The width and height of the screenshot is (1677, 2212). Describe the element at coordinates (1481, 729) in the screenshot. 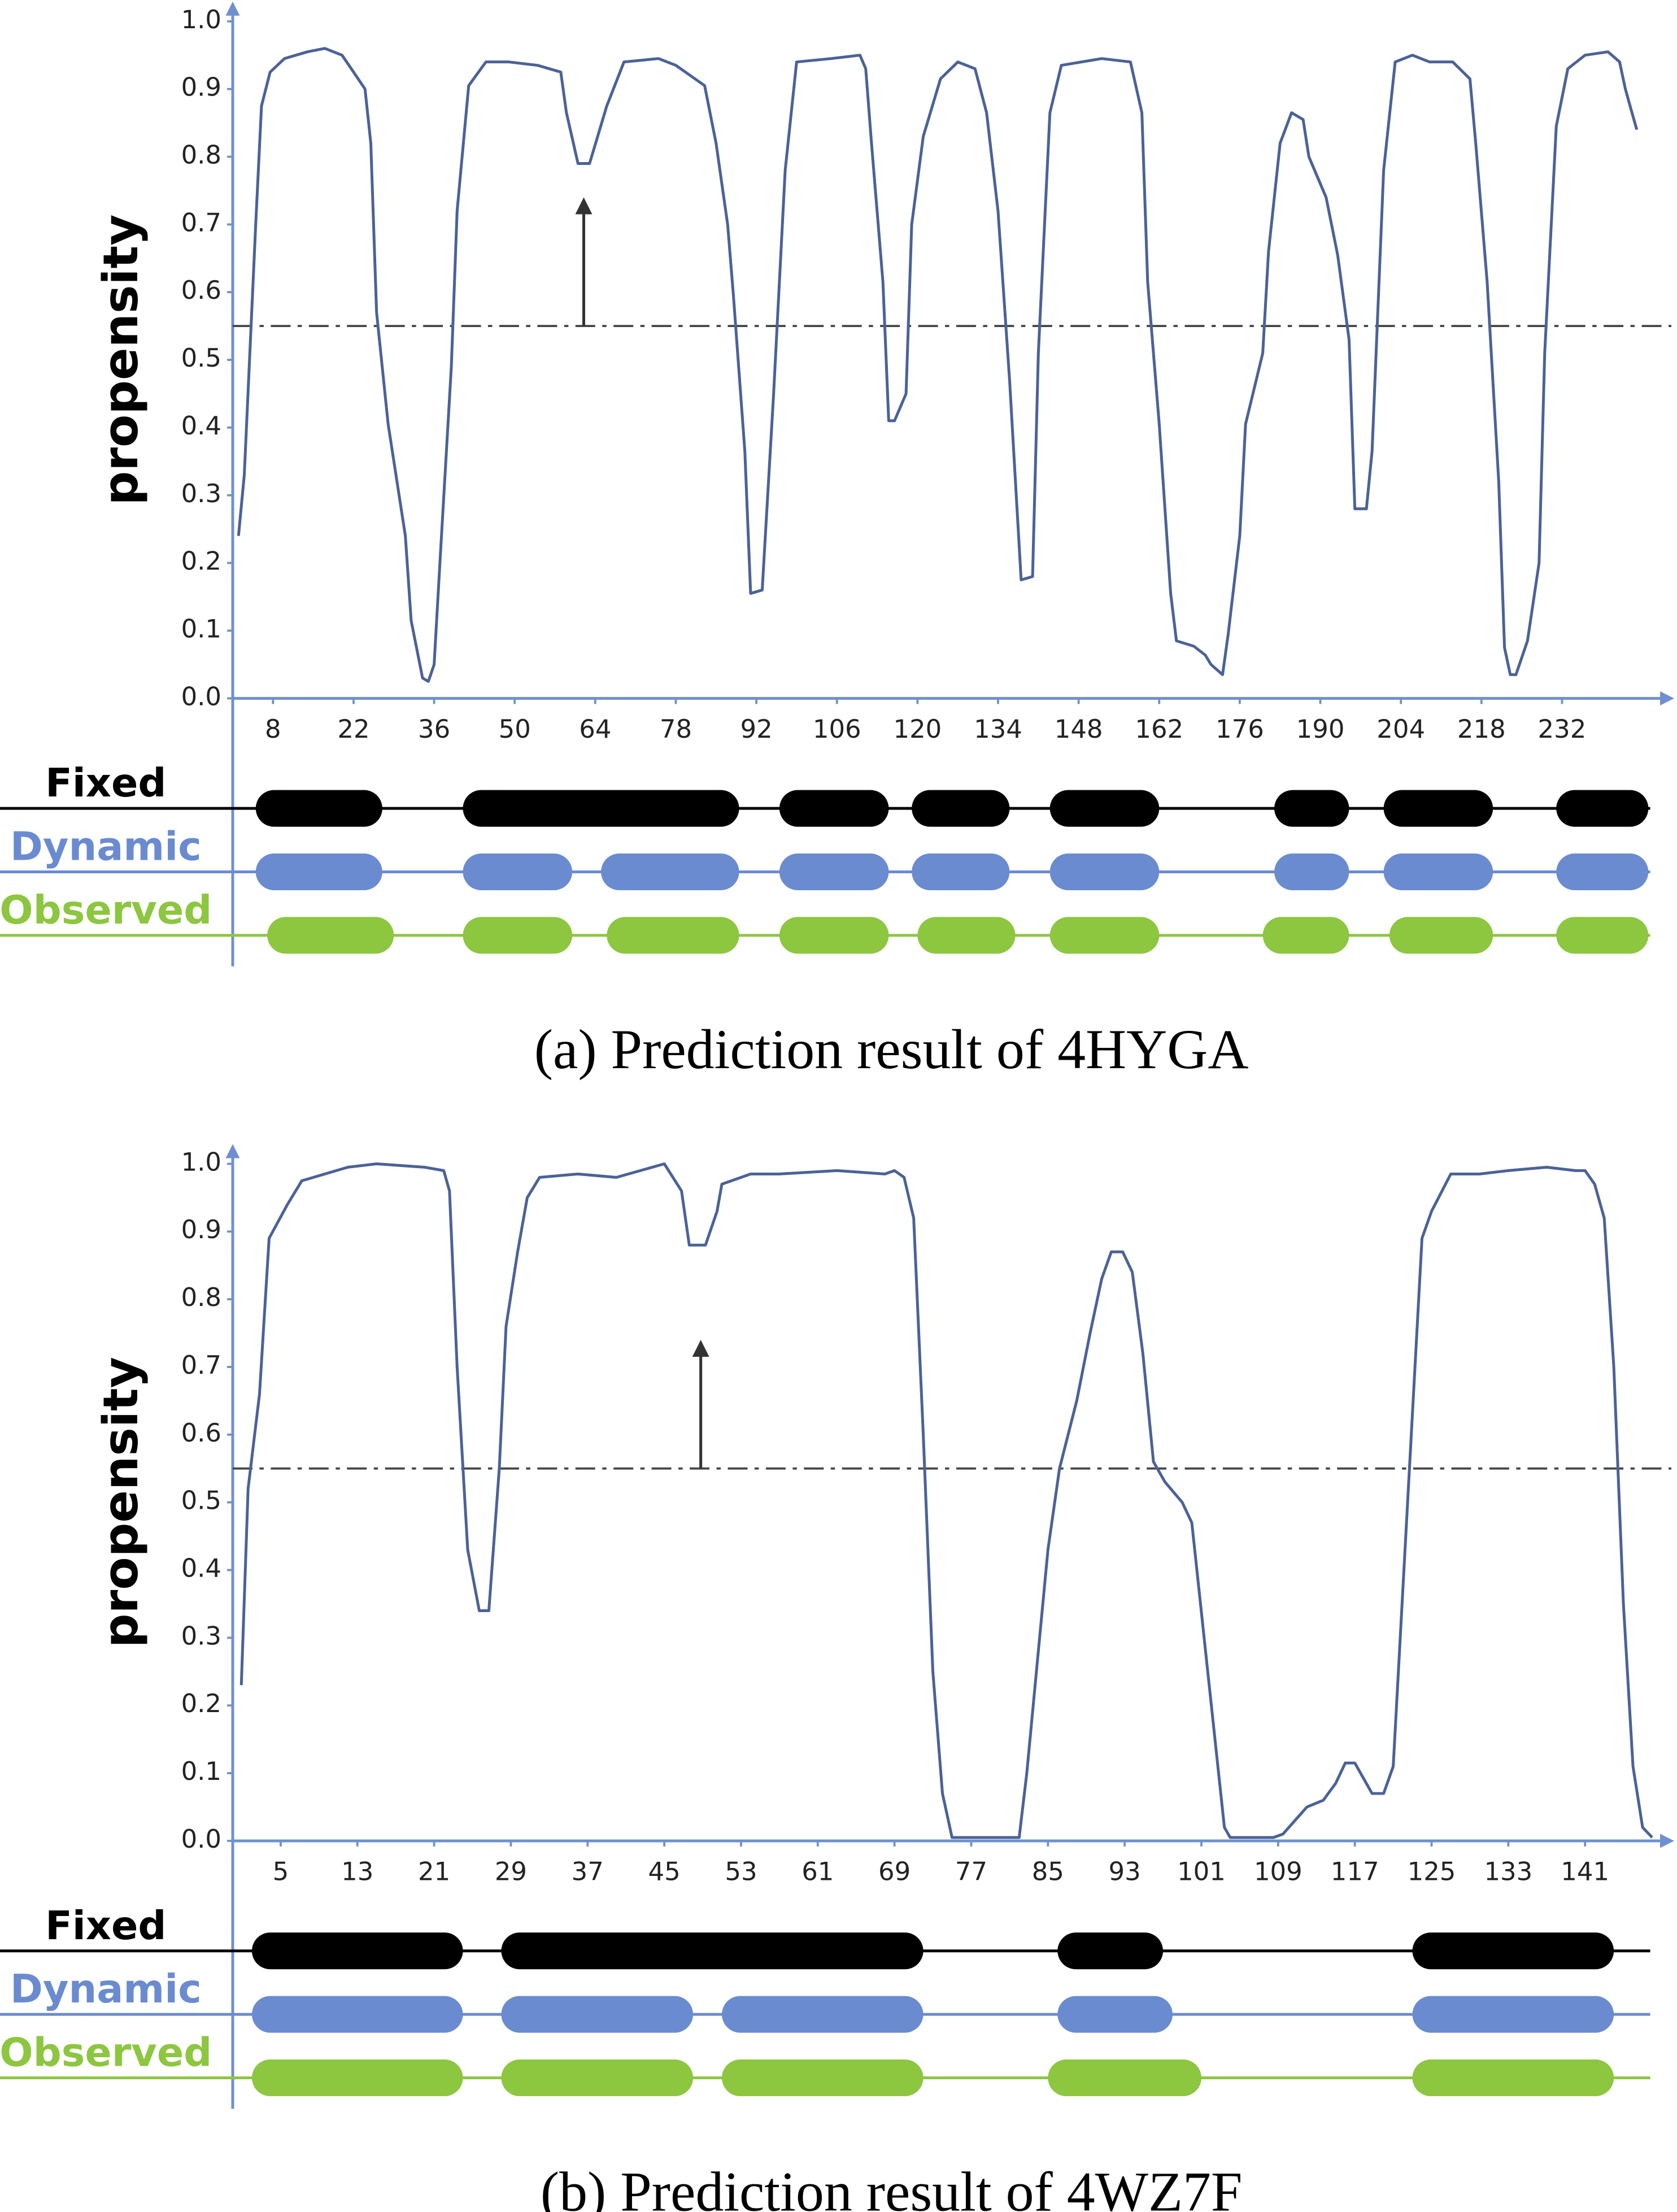

I see `x-tick-label: 218` at that location.